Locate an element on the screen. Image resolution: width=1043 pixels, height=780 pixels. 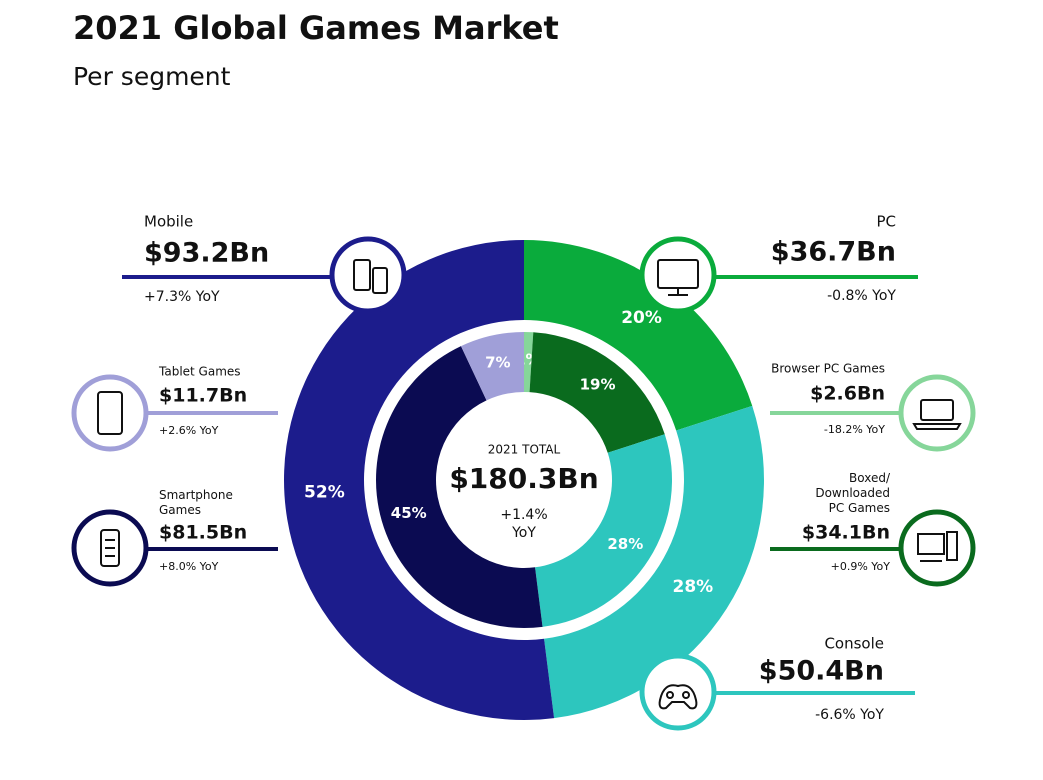
segment-value: $81.5Bn is located at coordinates (203, 533).